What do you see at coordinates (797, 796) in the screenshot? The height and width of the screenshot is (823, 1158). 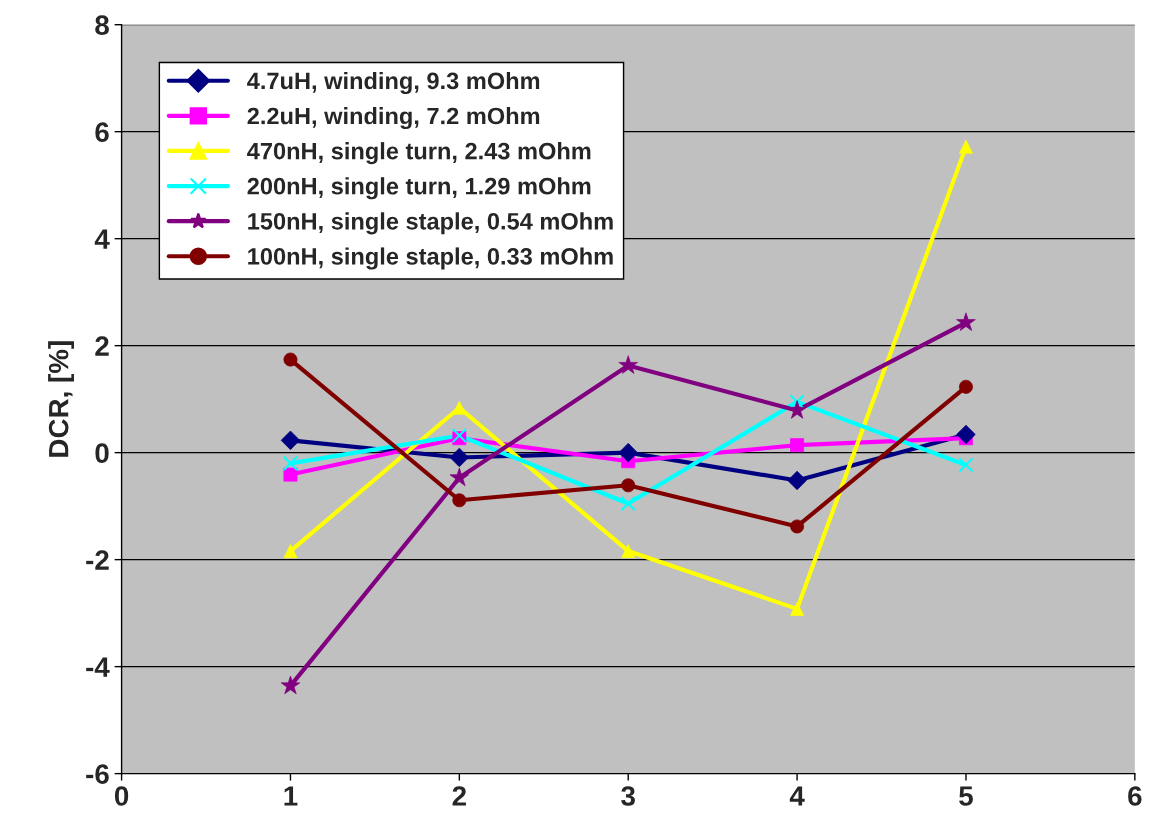 I see `x-tick-label: 4` at bounding box center [797, 796].